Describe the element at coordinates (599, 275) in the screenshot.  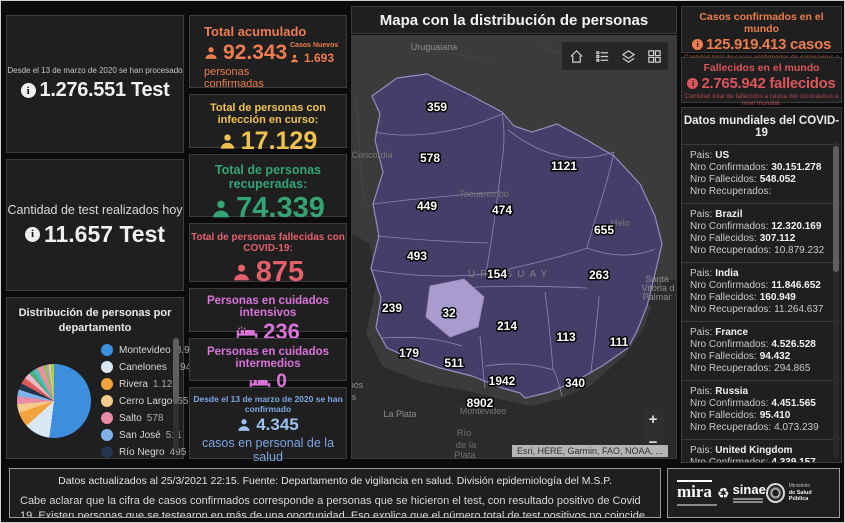
I see `map-count-treinta-y-tres: 263` at that location.